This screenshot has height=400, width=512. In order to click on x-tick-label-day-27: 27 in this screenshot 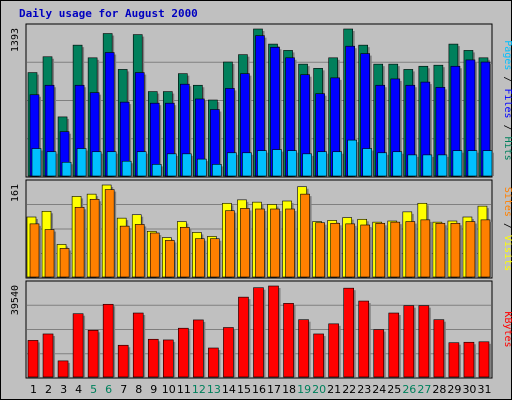, I will do `click(424, 389)`.